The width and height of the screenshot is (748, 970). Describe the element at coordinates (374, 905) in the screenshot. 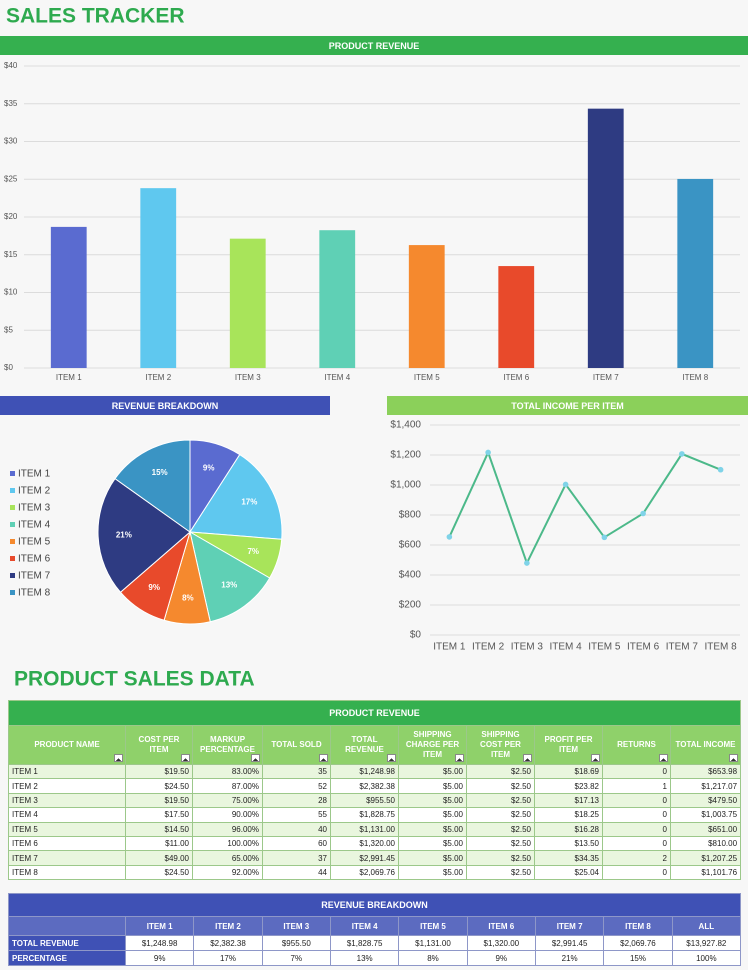

I see `caption-row: REVENUE BREAKDOWN` at that location.